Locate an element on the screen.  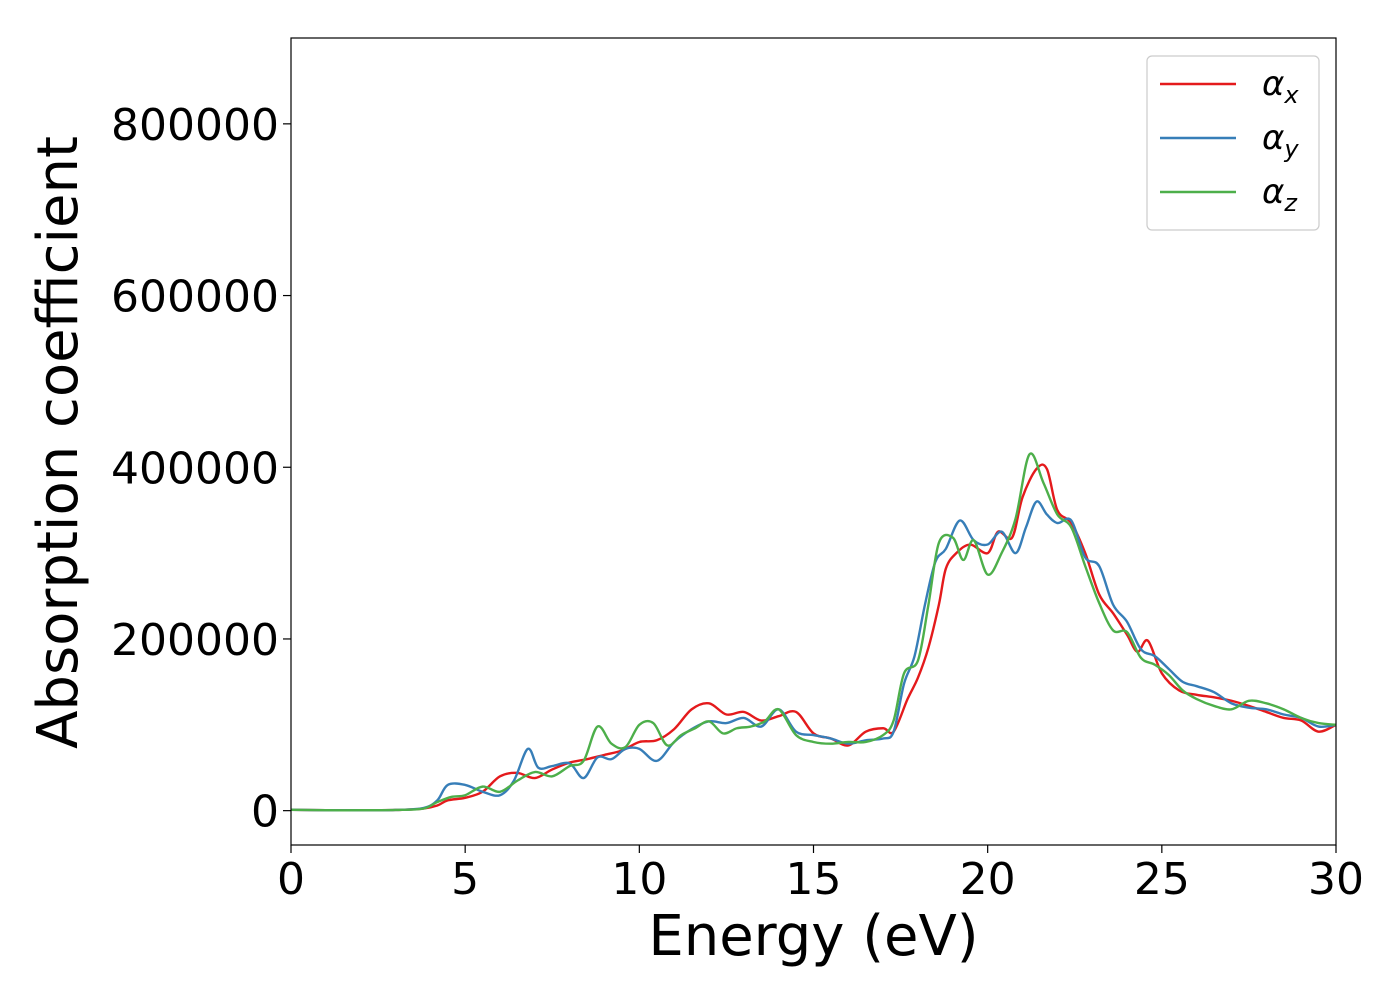
legend-label: αz is located at coordinates (1280, 194).